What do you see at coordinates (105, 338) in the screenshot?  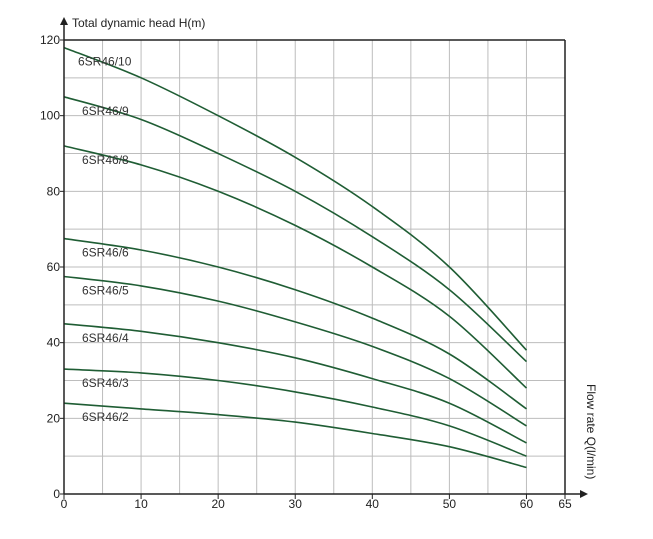 I see `series-label: 6SR46/4` at bounding box center [105, 338].